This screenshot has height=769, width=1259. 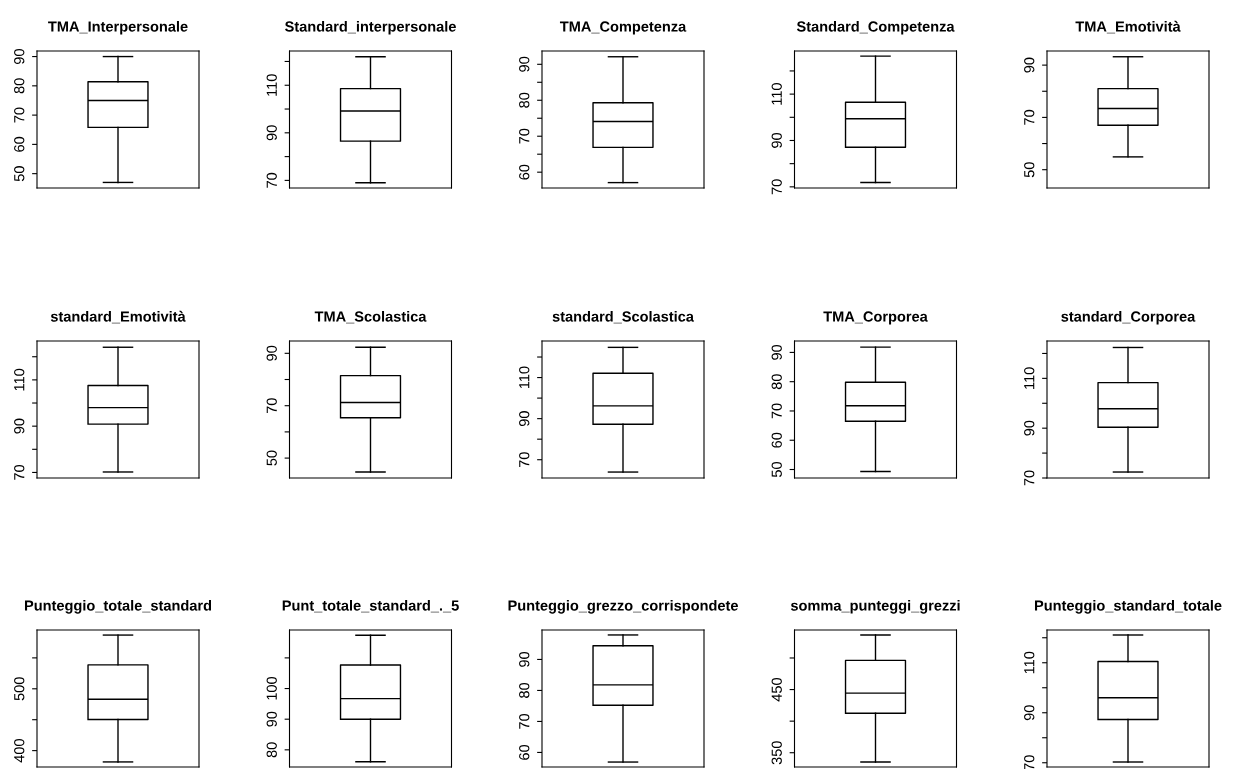 I want to click on chart-title: Punteggio_grezzo_corrispondete, so click(x=623, y=606).